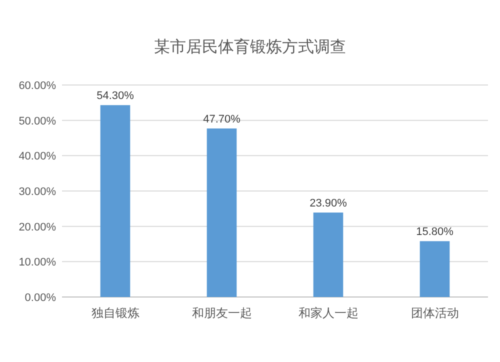  Describe the element at coordinates (250, 47) in the screenshot. I see `chart-title: 某市居民体育锻炼方式调查` at that location.